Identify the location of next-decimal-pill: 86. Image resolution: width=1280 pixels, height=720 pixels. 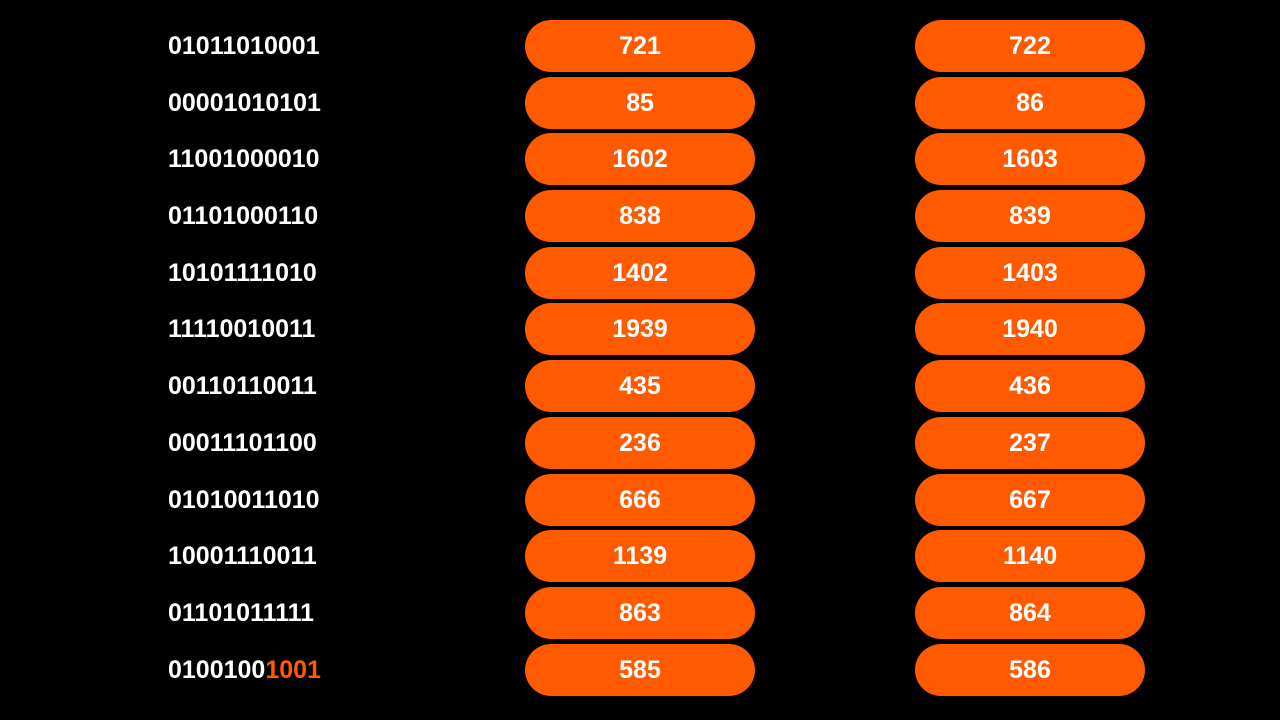
(1030, 102).